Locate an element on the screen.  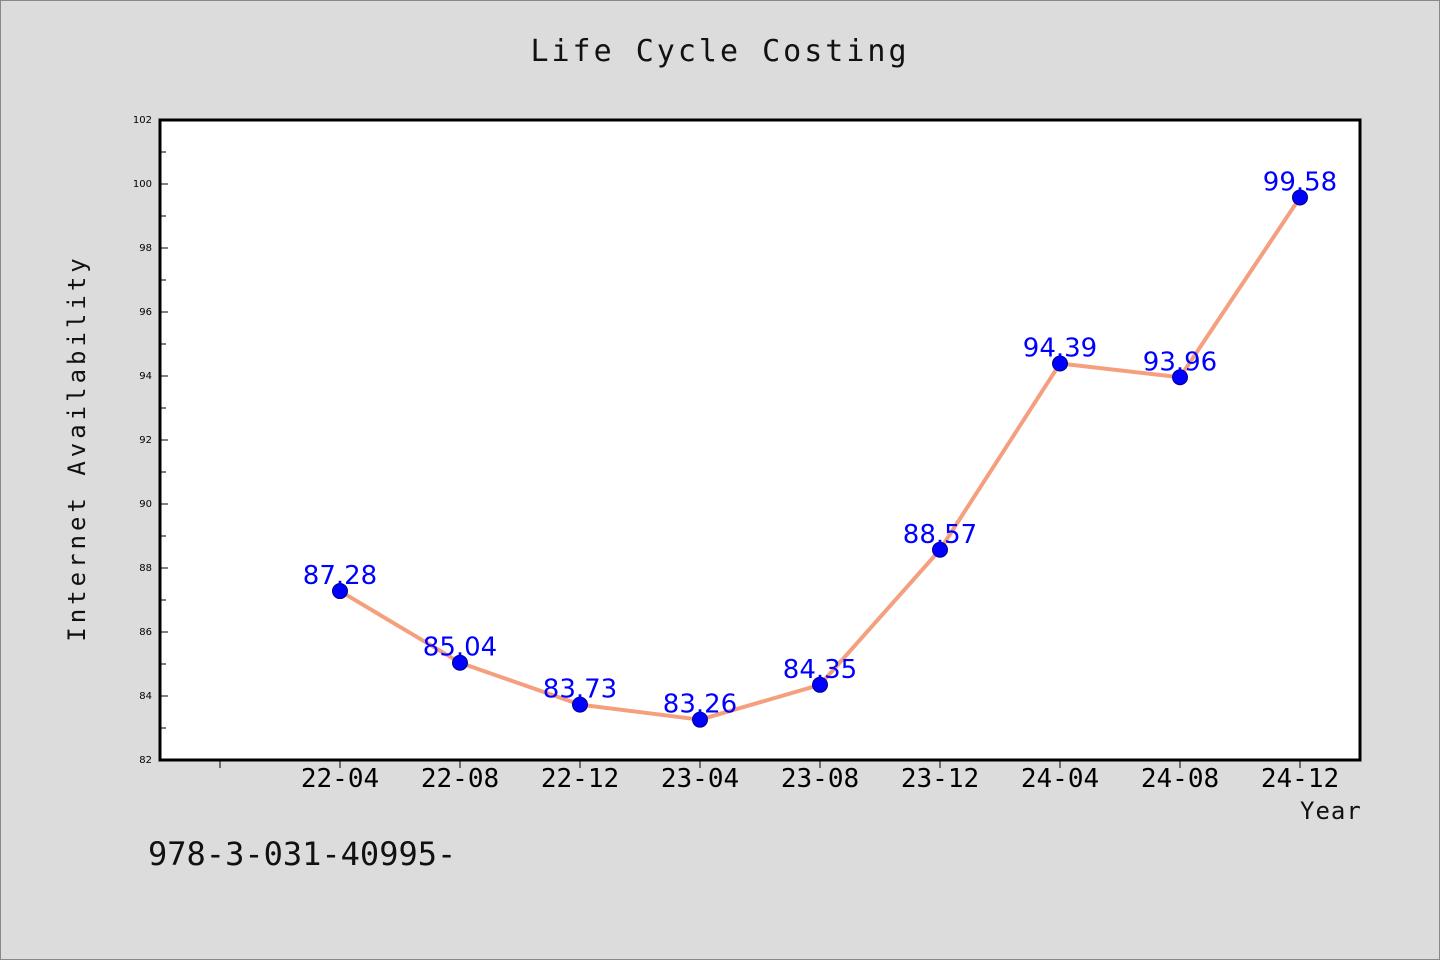
y-tick-label: 88 is located at coordinates (145, 568).